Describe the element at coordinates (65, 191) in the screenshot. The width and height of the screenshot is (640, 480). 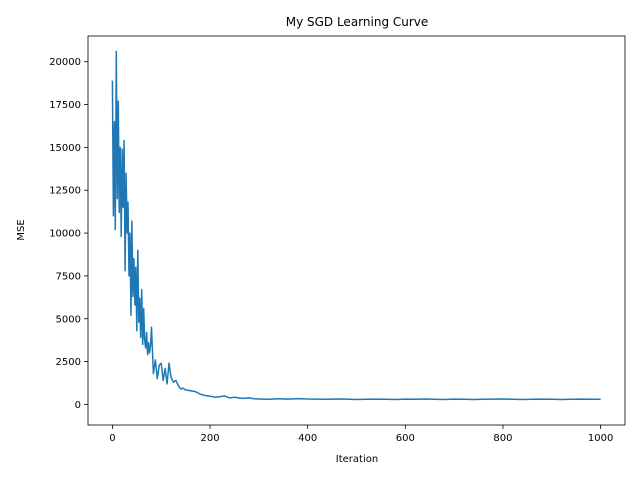
I see `y-tick-label: 12500` at that location.